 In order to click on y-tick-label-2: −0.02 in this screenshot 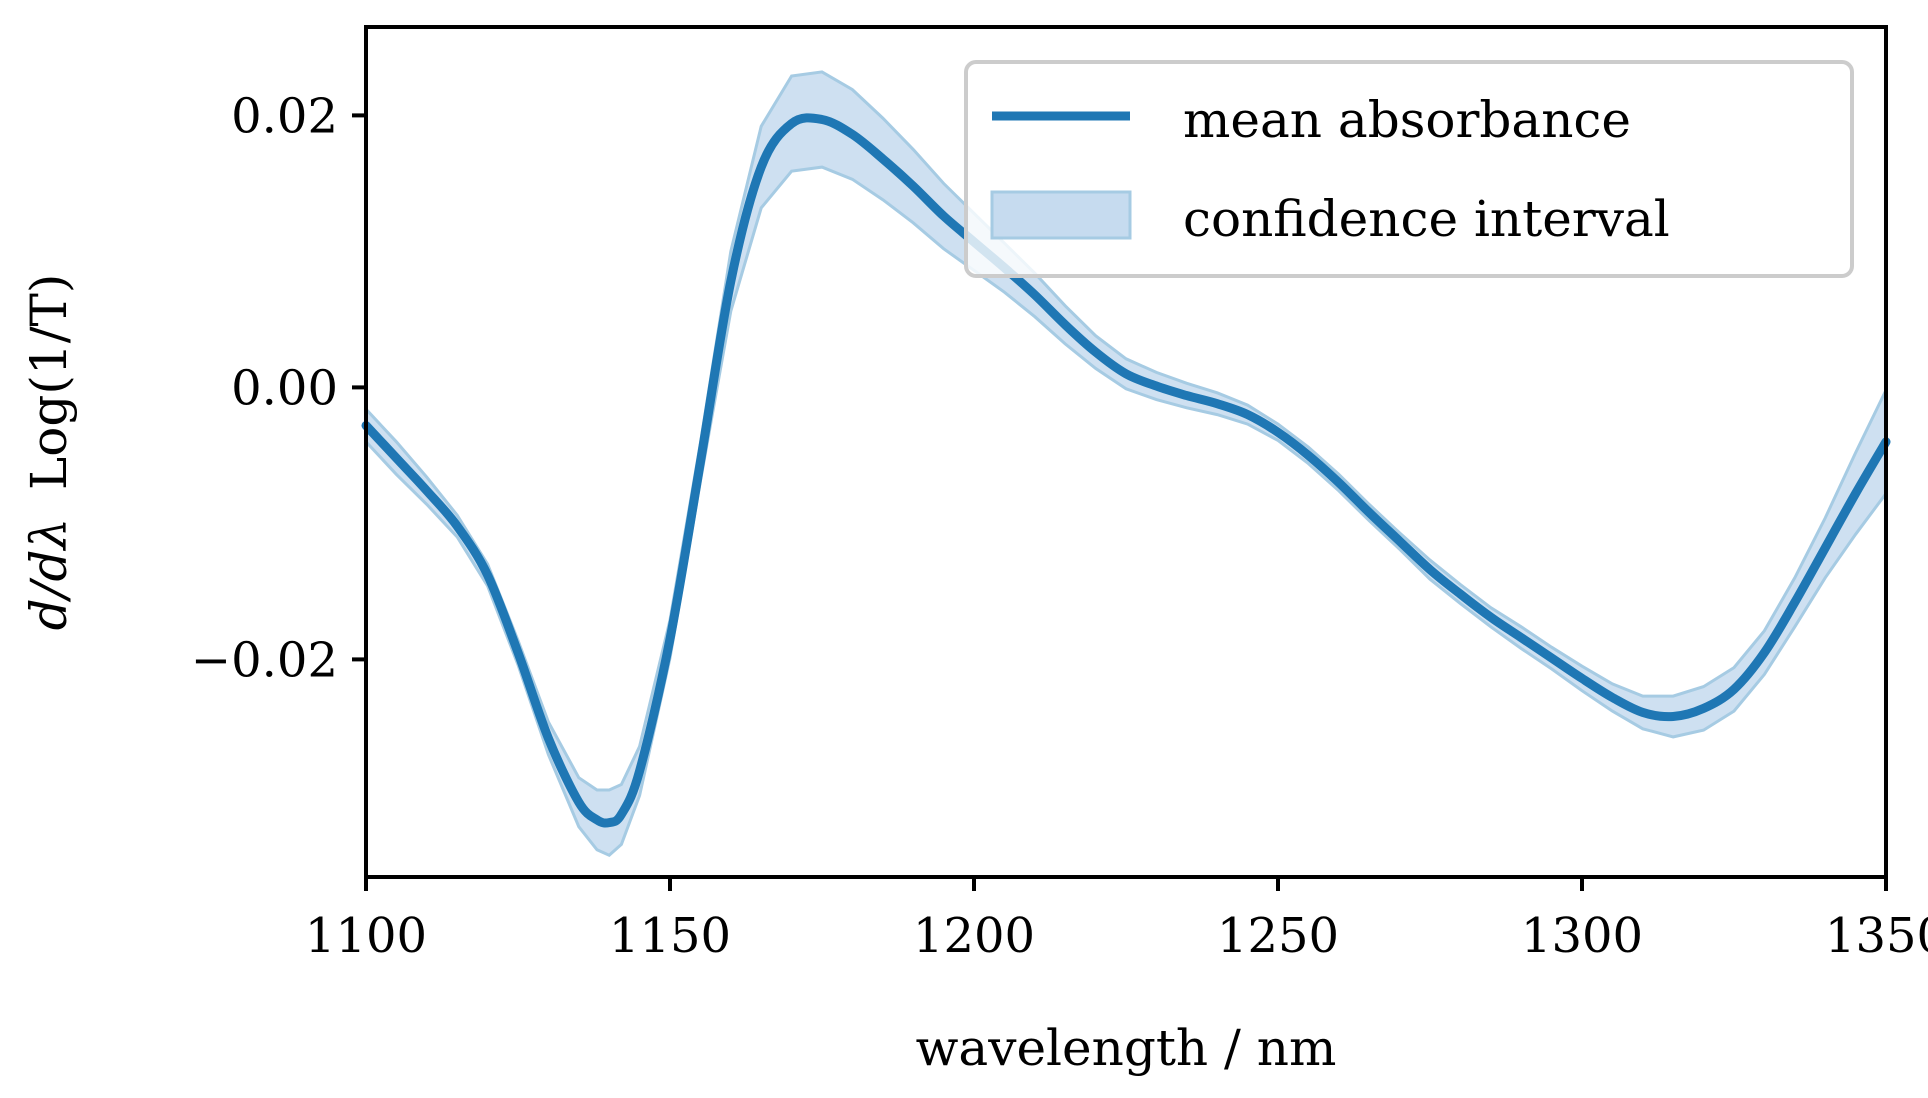, I will do `click(264, 660)`.